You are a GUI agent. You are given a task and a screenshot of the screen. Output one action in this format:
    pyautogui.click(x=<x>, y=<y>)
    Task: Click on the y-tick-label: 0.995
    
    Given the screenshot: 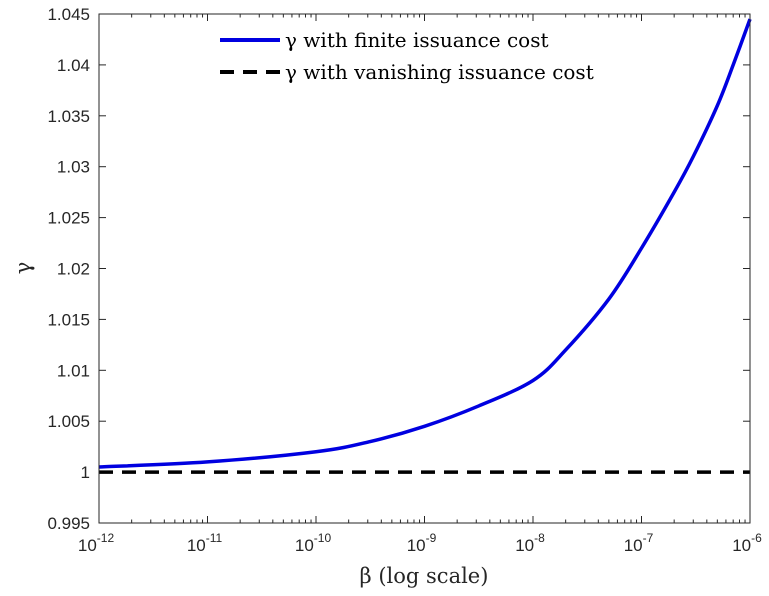 What is the action you would take?
    pyautogui.click(x=68, y=523)
    